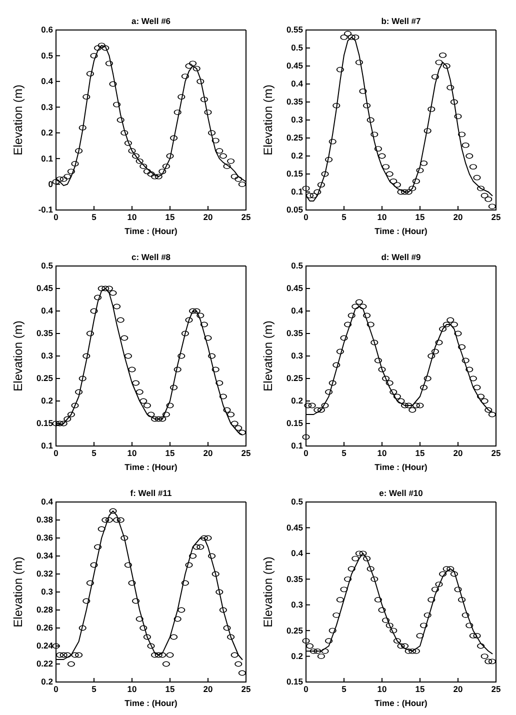  I want to click on x-tick-label: 25, so click(246, 217).